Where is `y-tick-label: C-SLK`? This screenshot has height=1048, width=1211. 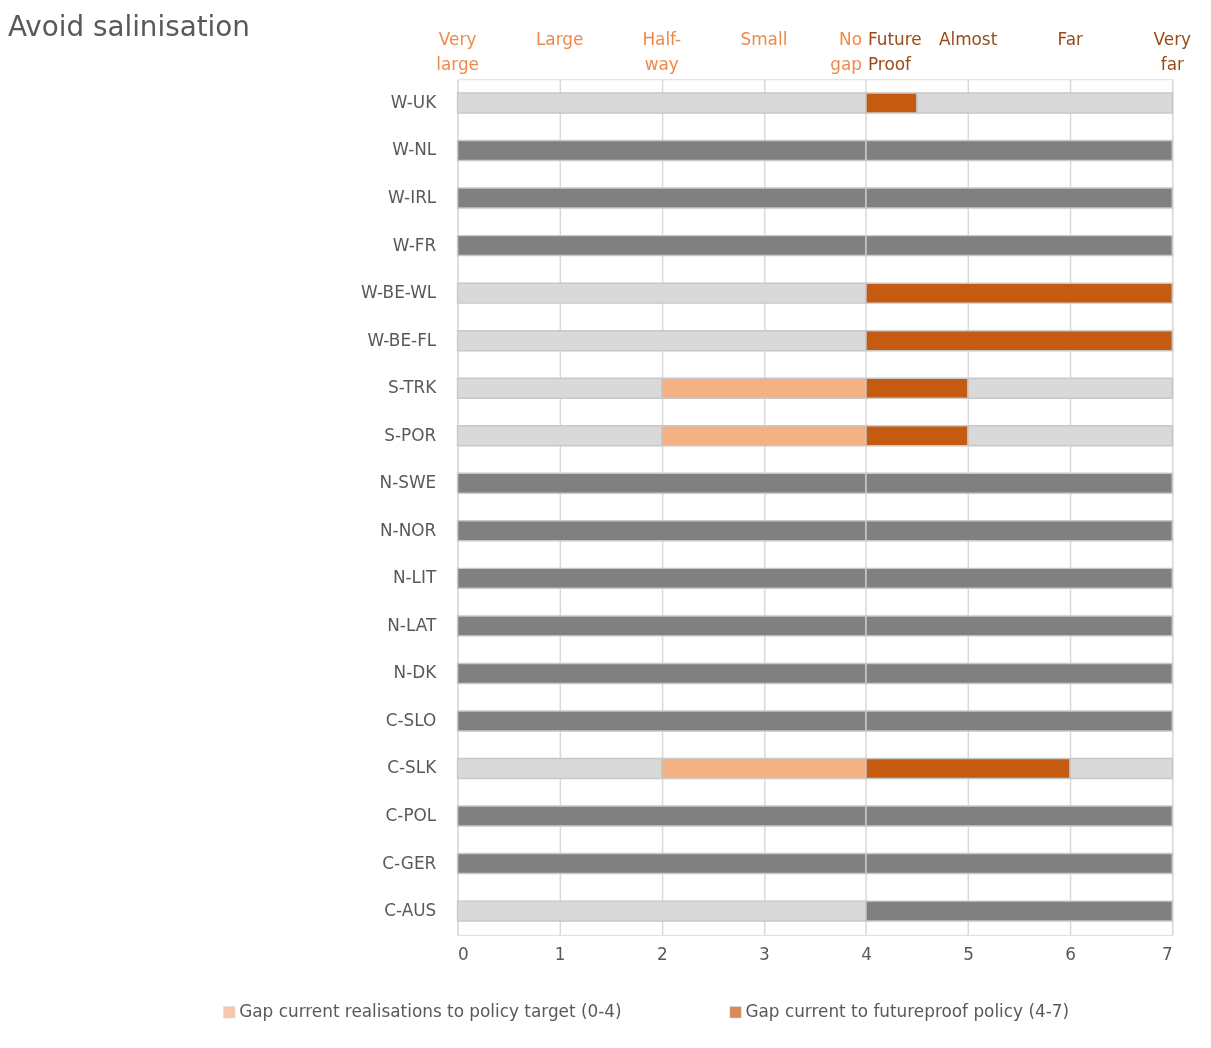
y-tick-label: C-SLK is located at coordinates (412, 767).